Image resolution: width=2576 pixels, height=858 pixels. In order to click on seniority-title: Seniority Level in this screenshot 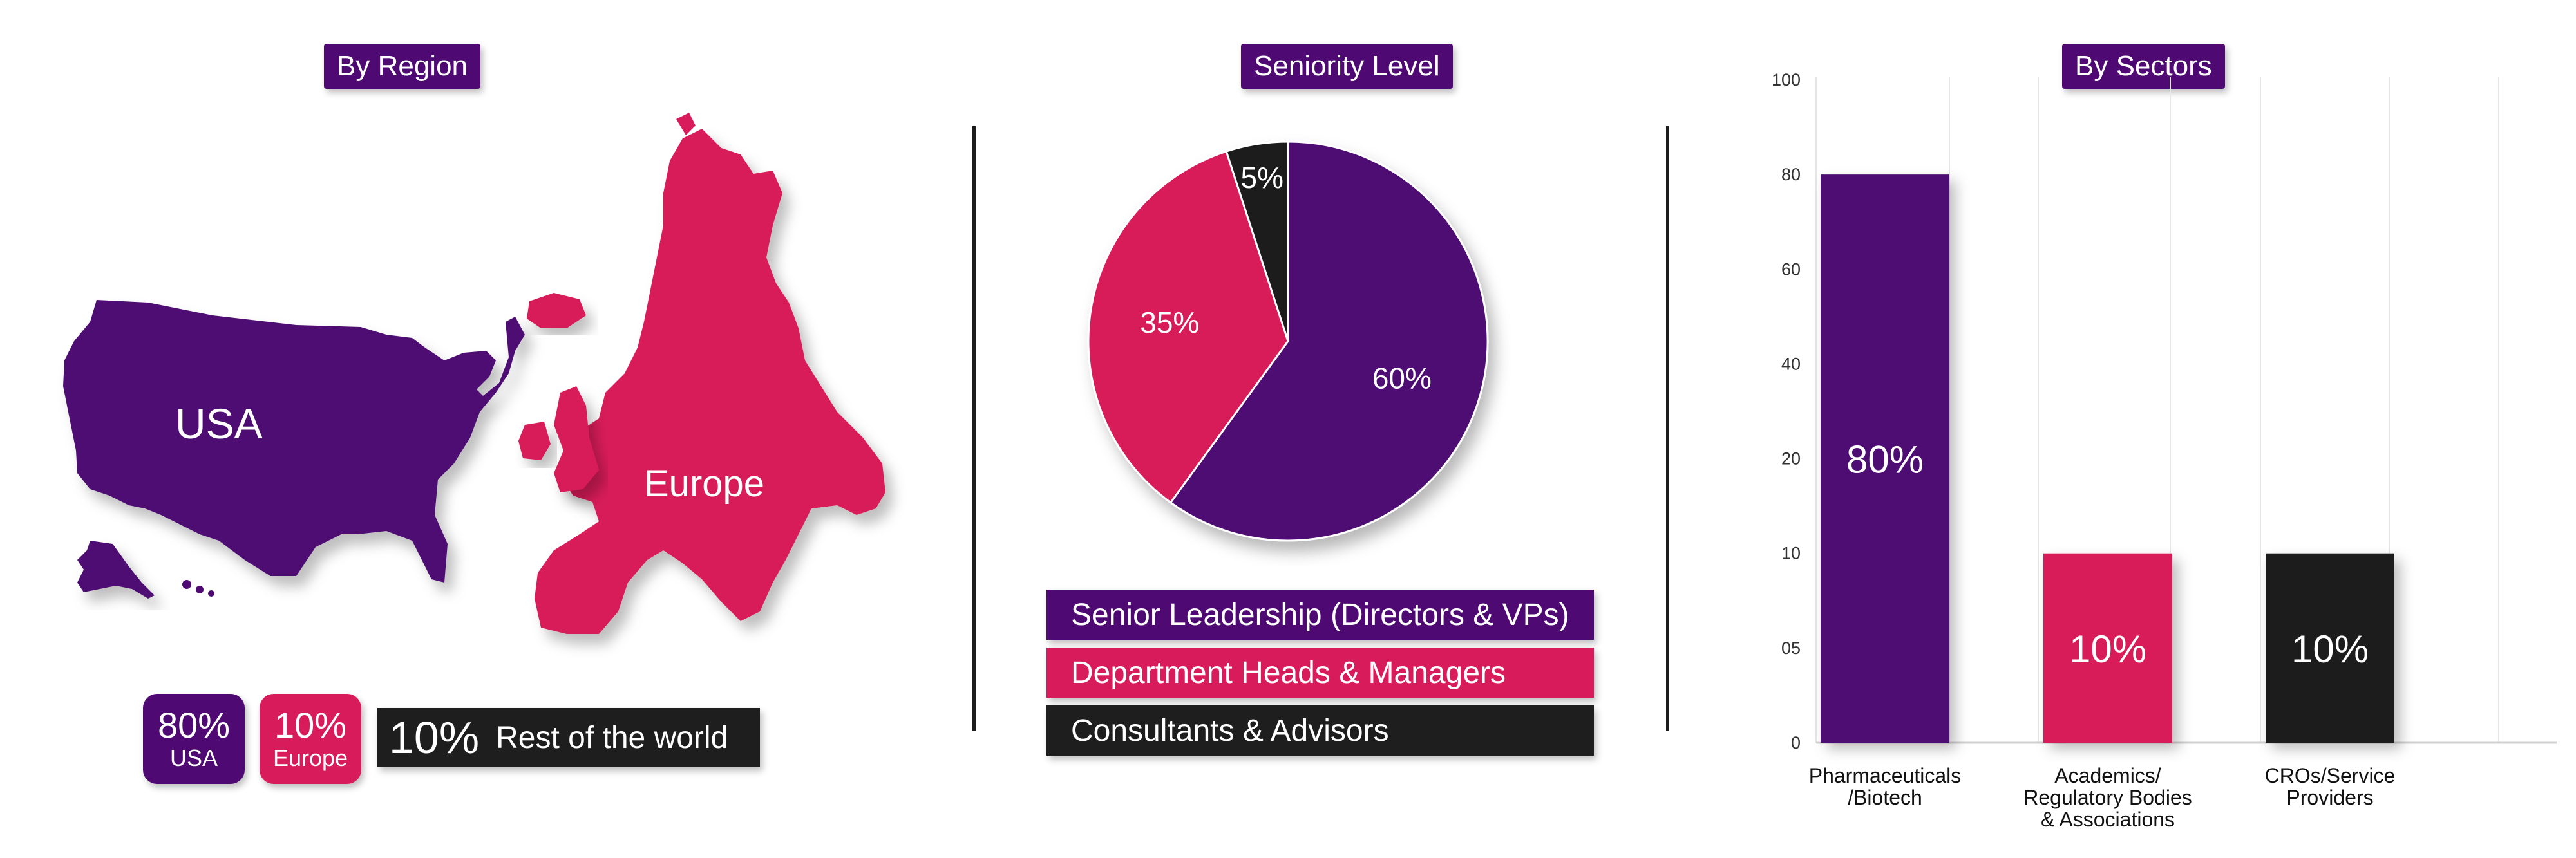, I will do `click(1347, 66)`.